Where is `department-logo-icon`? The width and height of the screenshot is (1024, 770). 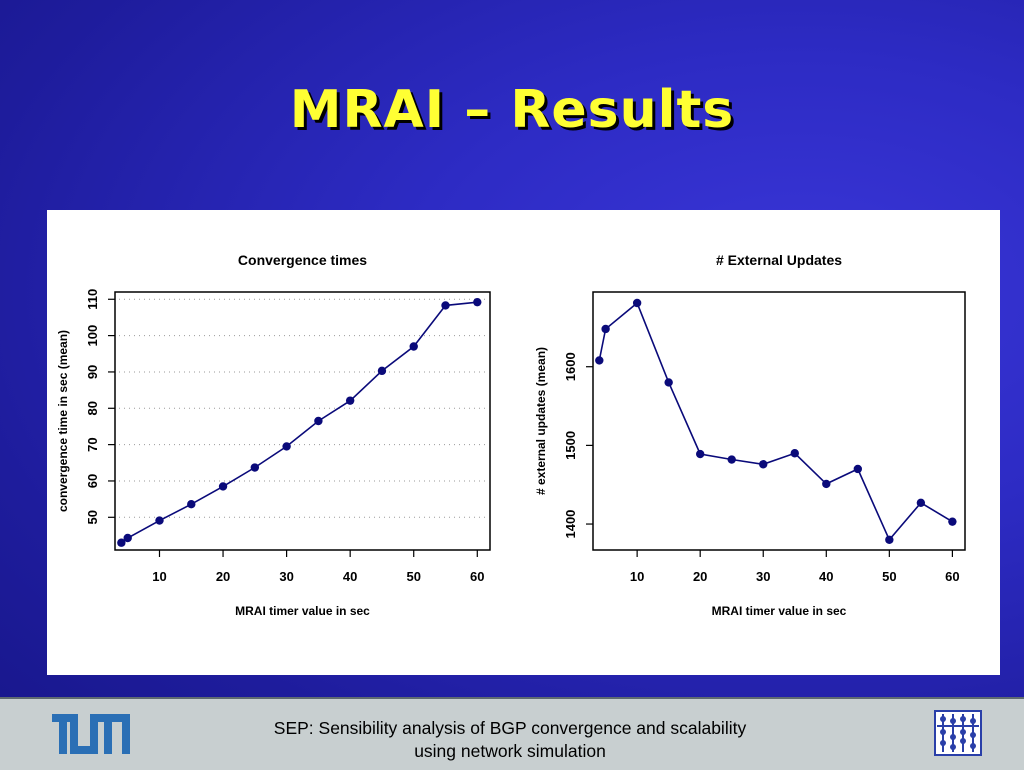
department-logo-icon is located at coordinates (958, 733).